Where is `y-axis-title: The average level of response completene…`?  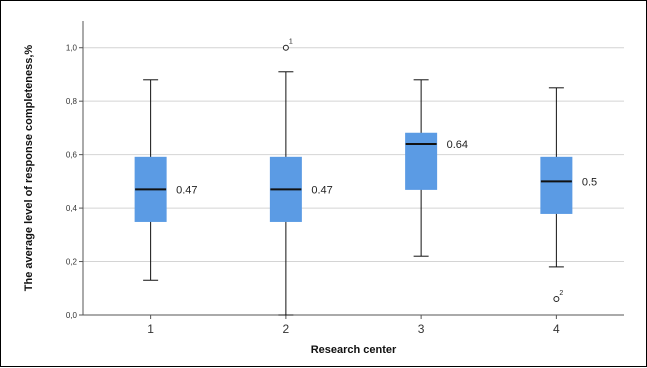 y-axis-title: The average level of response completene… is located at coordinates (29, 168).